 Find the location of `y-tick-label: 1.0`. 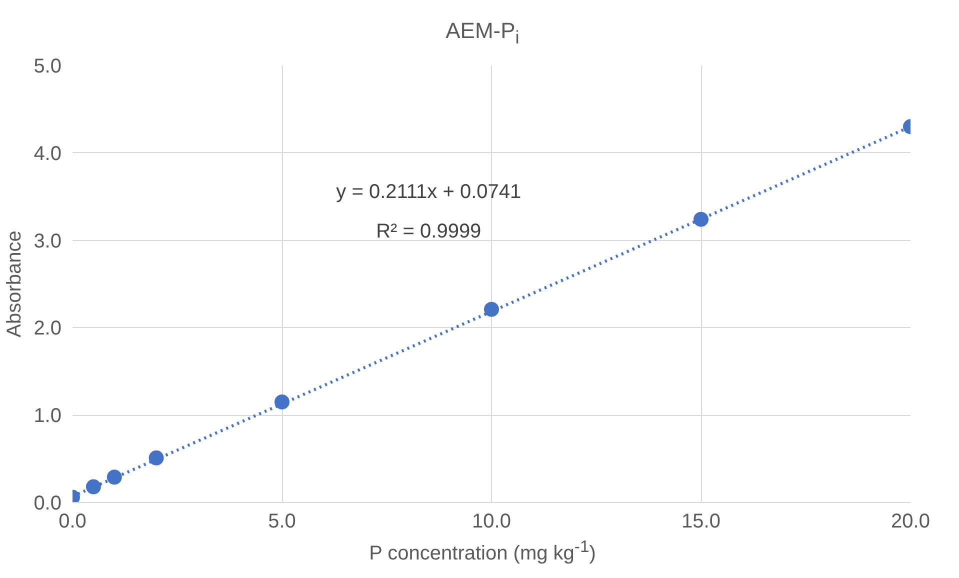

y-tick-label: 1.0 is located at coordinates (48, 416).